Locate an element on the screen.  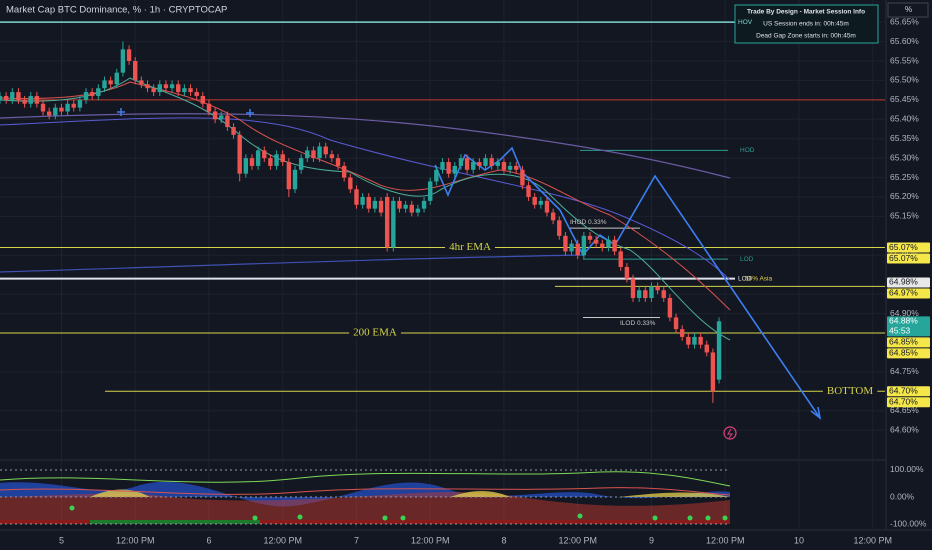
y-tick-label: 65.20% is located at coordinates (904, 196).